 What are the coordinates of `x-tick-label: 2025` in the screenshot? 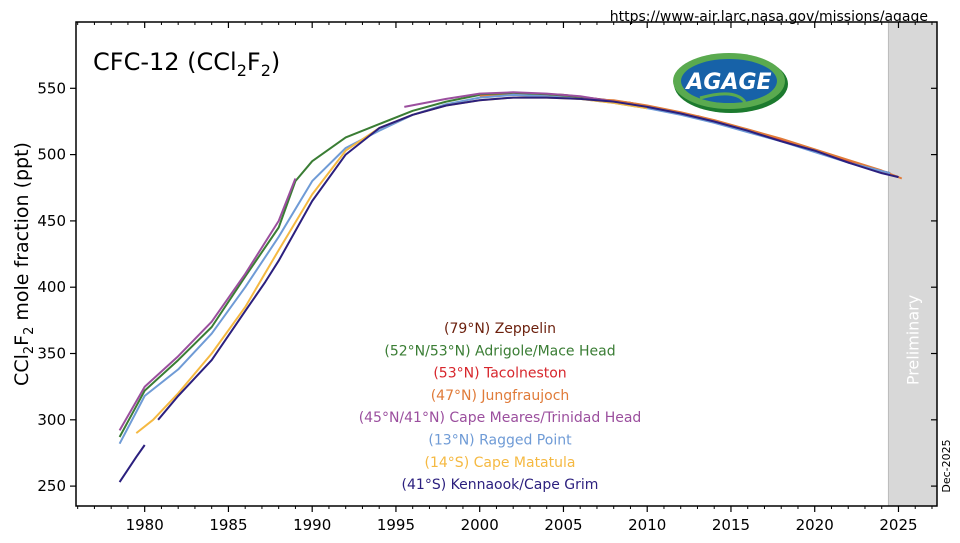 It's located at (898, 525).